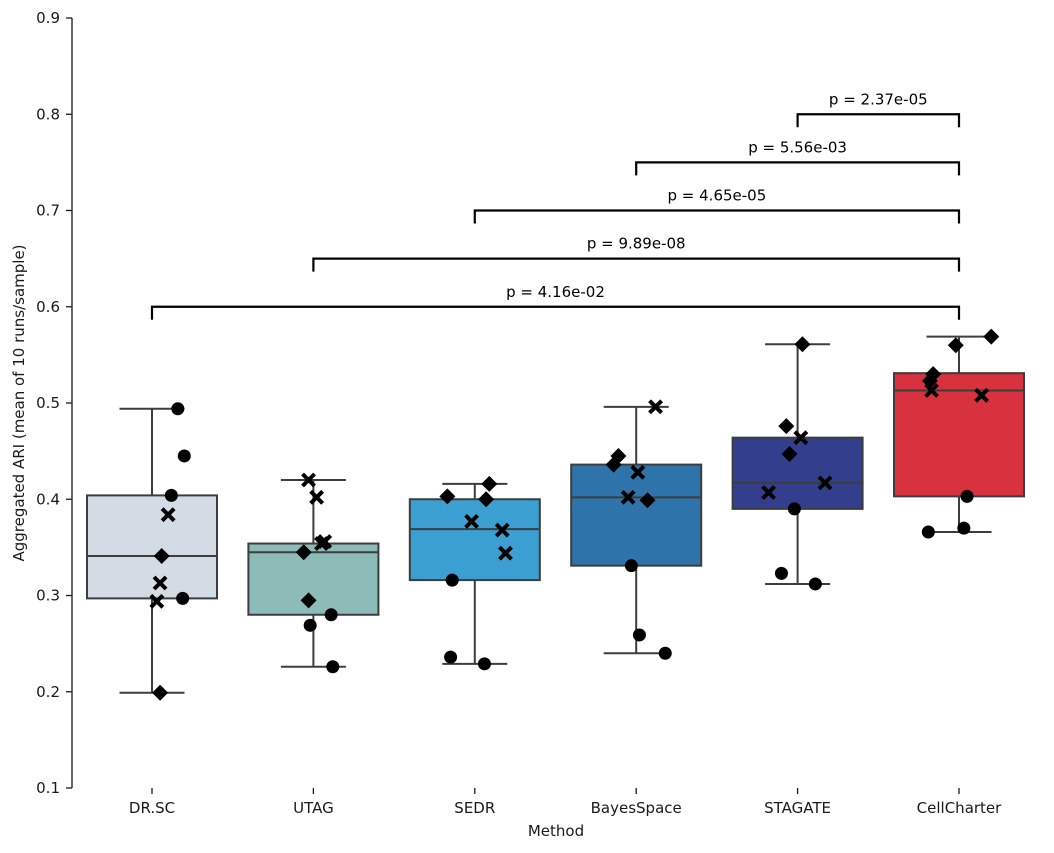 This screenshot has width=1054, height=853. Describe the element at coordinates (48, 307) in the screenshot. I see `y-tick-label: 0.6` at that location.